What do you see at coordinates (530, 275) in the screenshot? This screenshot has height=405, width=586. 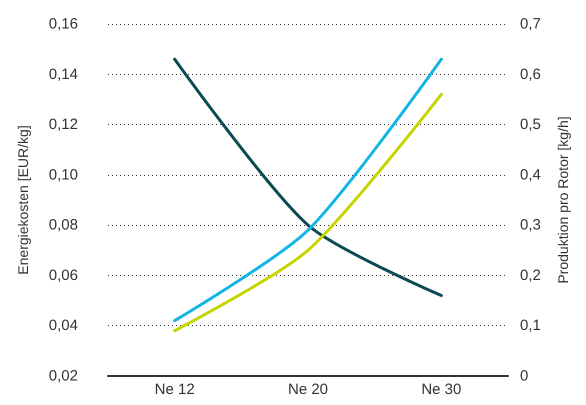 I see `y2-tick-label: 0,2` at bounding box center [530, 275].